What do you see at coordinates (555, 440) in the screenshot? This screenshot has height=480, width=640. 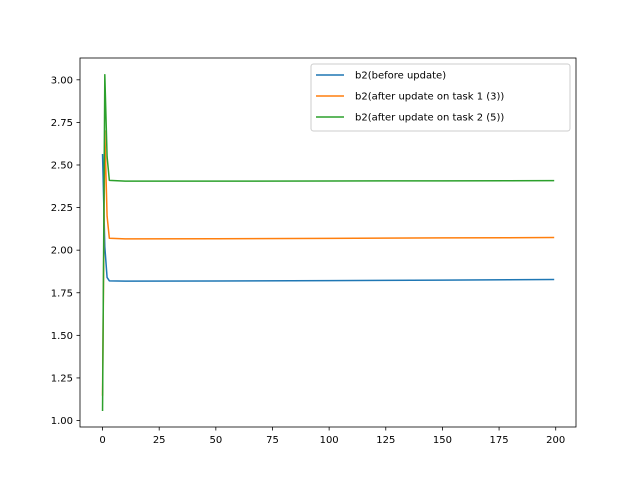 I see `x-tick-label: 200` at bounding box center [555, 440].